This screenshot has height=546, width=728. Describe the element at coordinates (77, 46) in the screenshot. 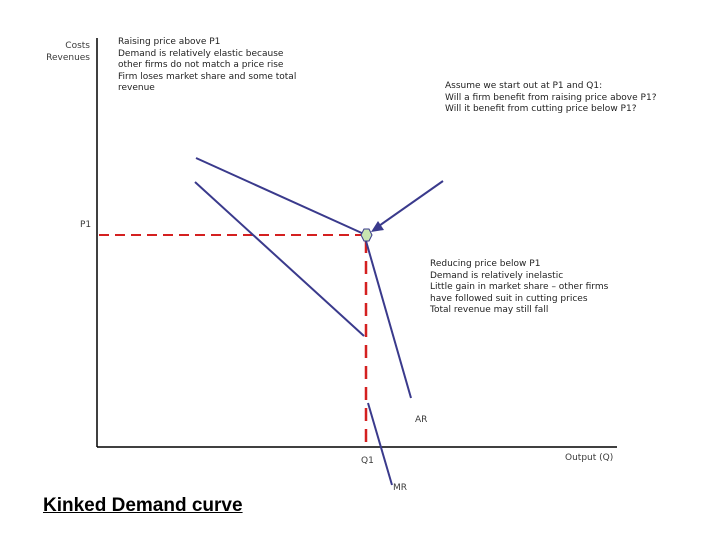

I see `y-axis-label-line-1: Costs` at that location.